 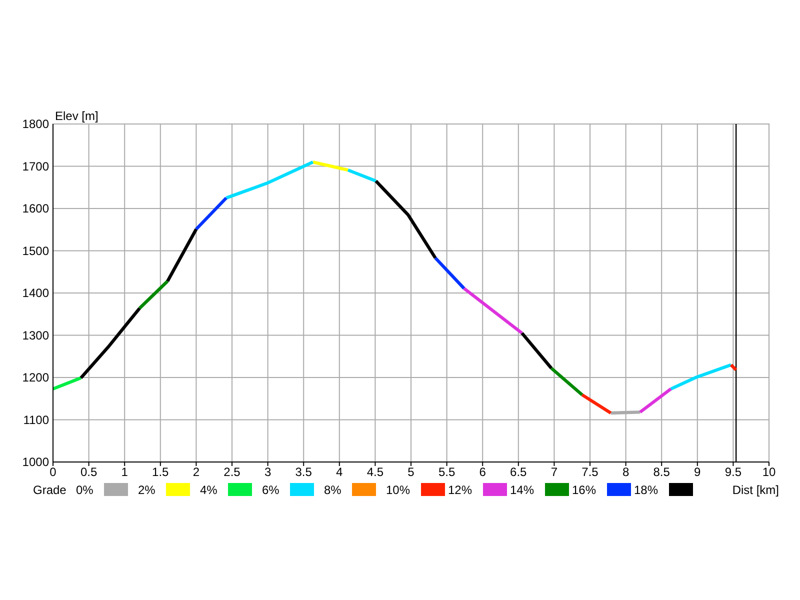 What do you see at coordinates (124, 472) in the screenshot?
I see `x-tick-label: 1` at bounding box center [124, 472].